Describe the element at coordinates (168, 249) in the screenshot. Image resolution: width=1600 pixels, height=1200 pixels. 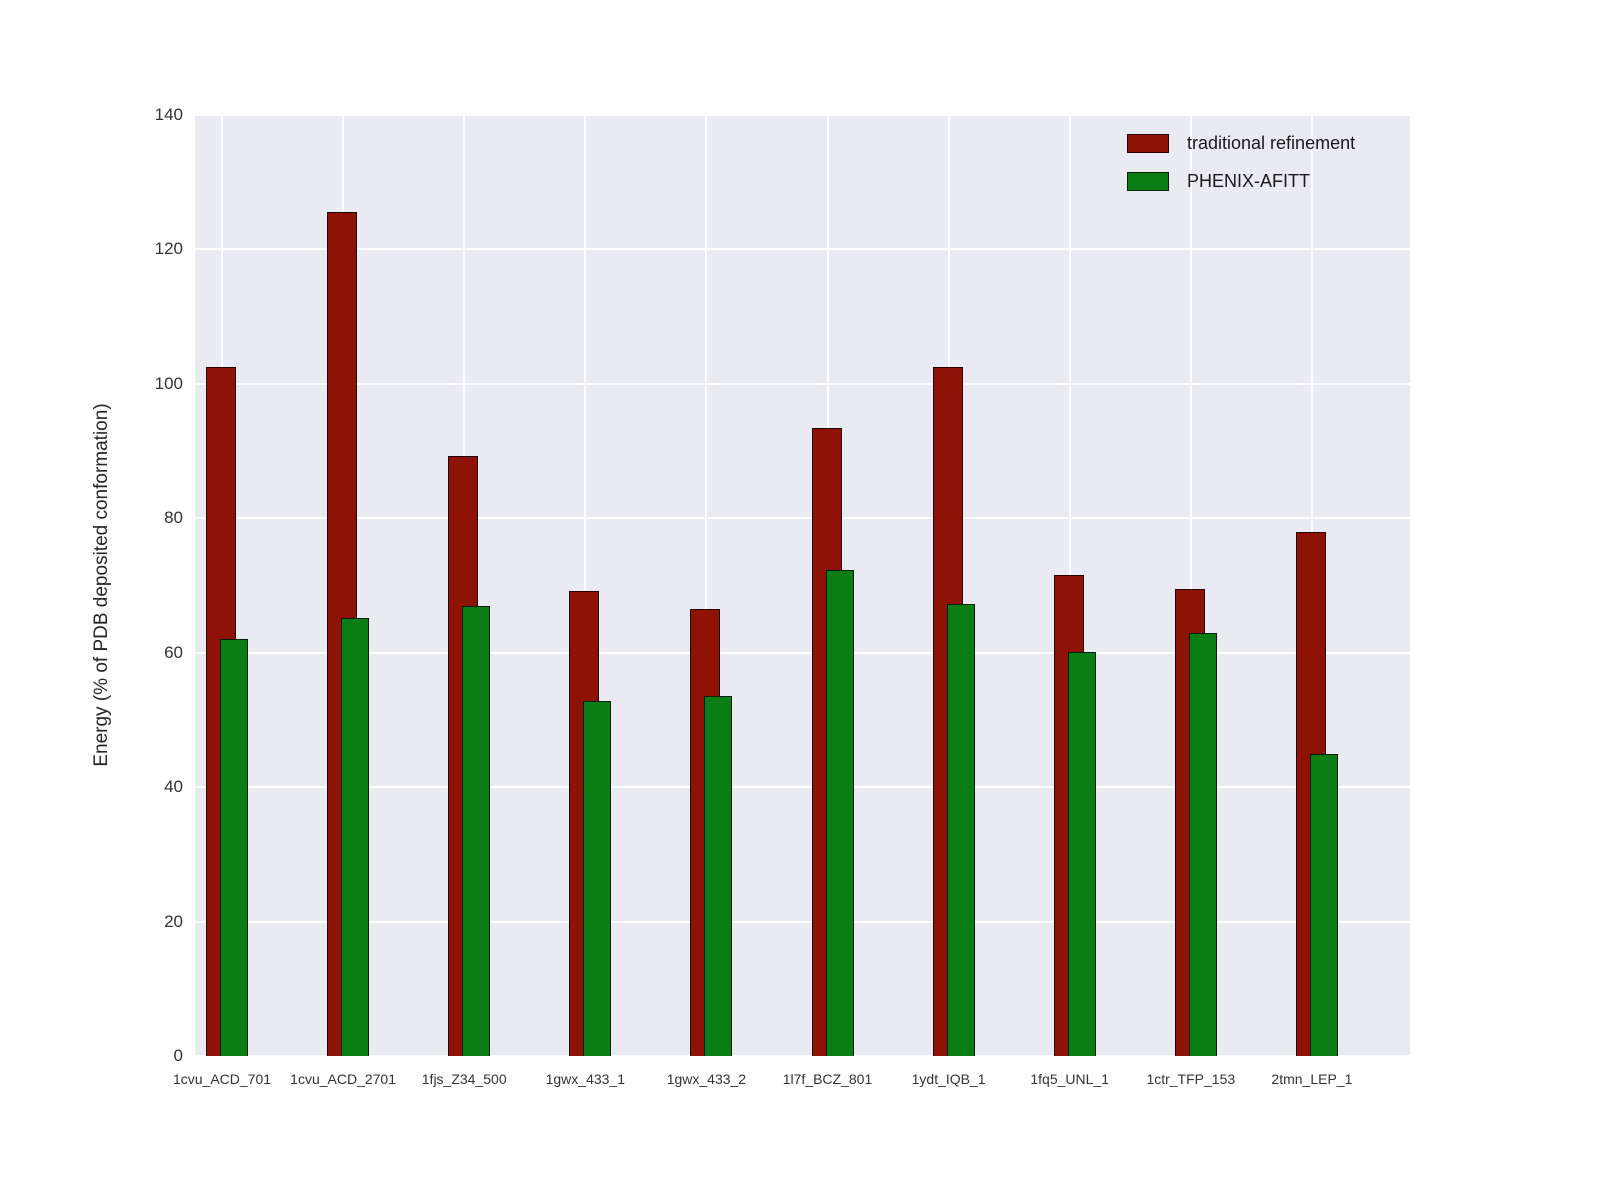
I see `y-tick-label: 120` at that location.